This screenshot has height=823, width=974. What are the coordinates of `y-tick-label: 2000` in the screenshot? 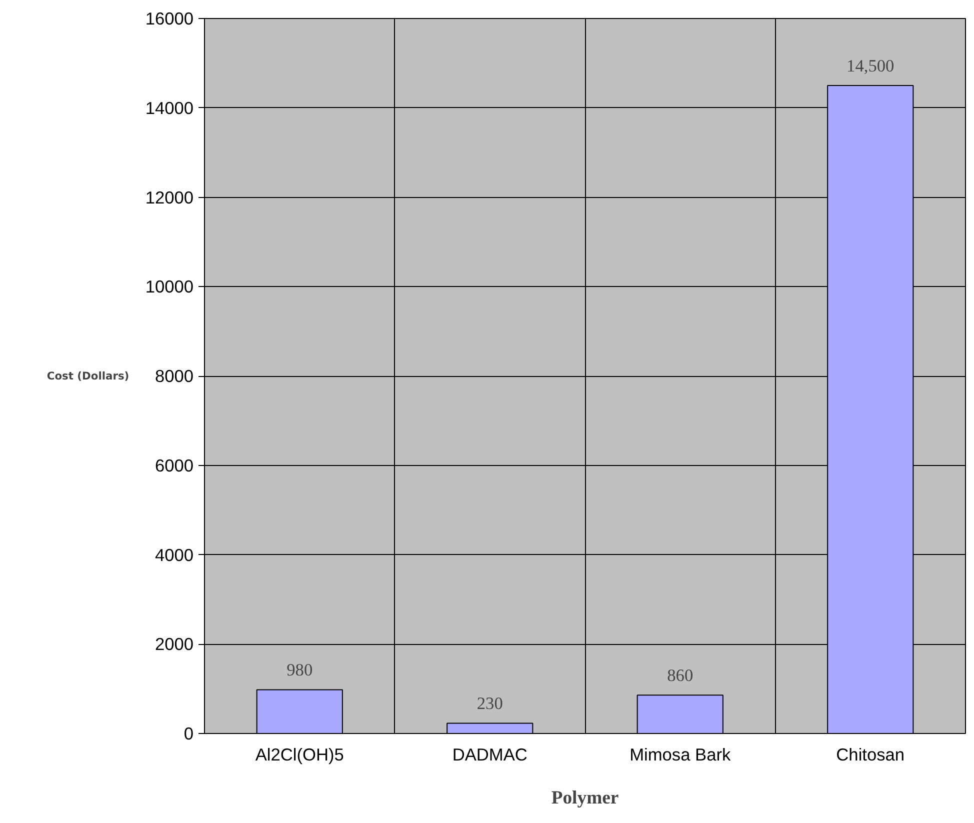 It's located at (174, 644).